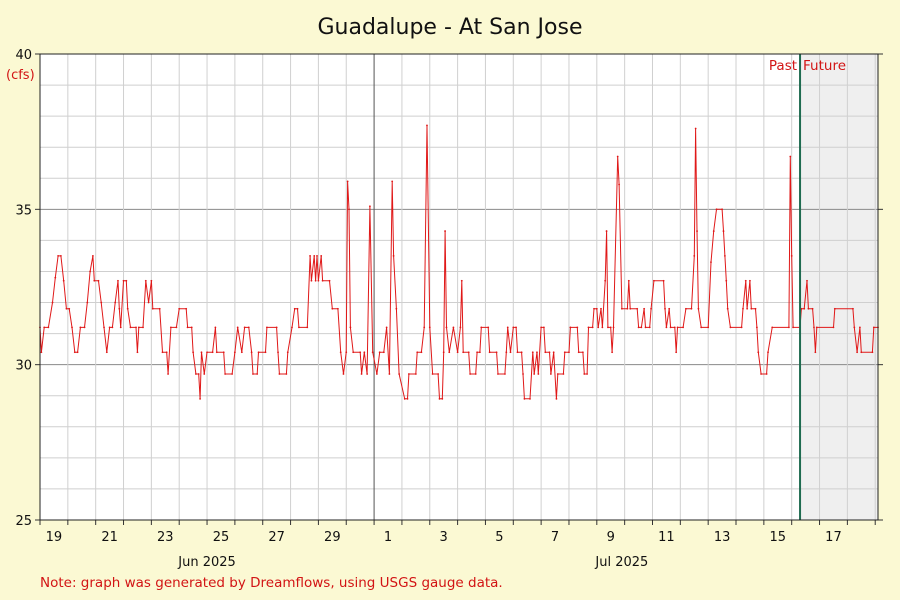  I want to click on month-label: Jun 2025, so click(206, 562).